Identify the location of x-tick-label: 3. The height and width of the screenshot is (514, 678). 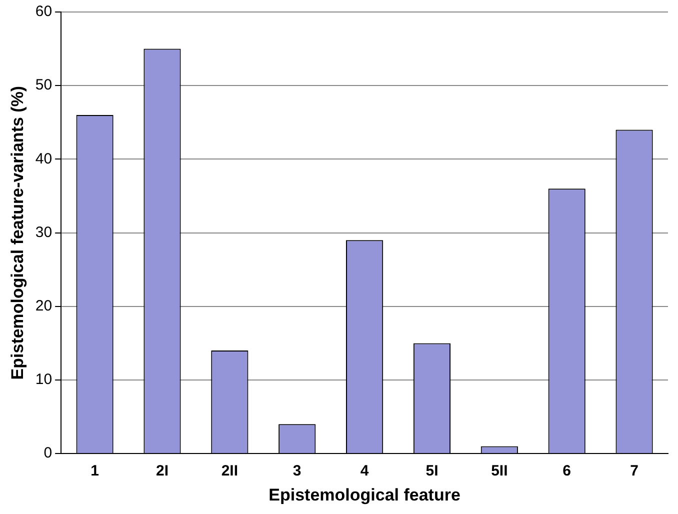
(297, 471).